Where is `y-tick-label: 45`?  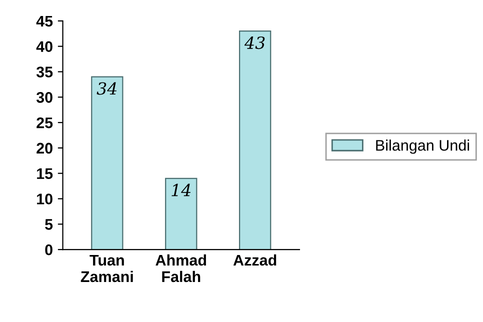 y-tick-label: 45 is located at coordinates (44, 21).